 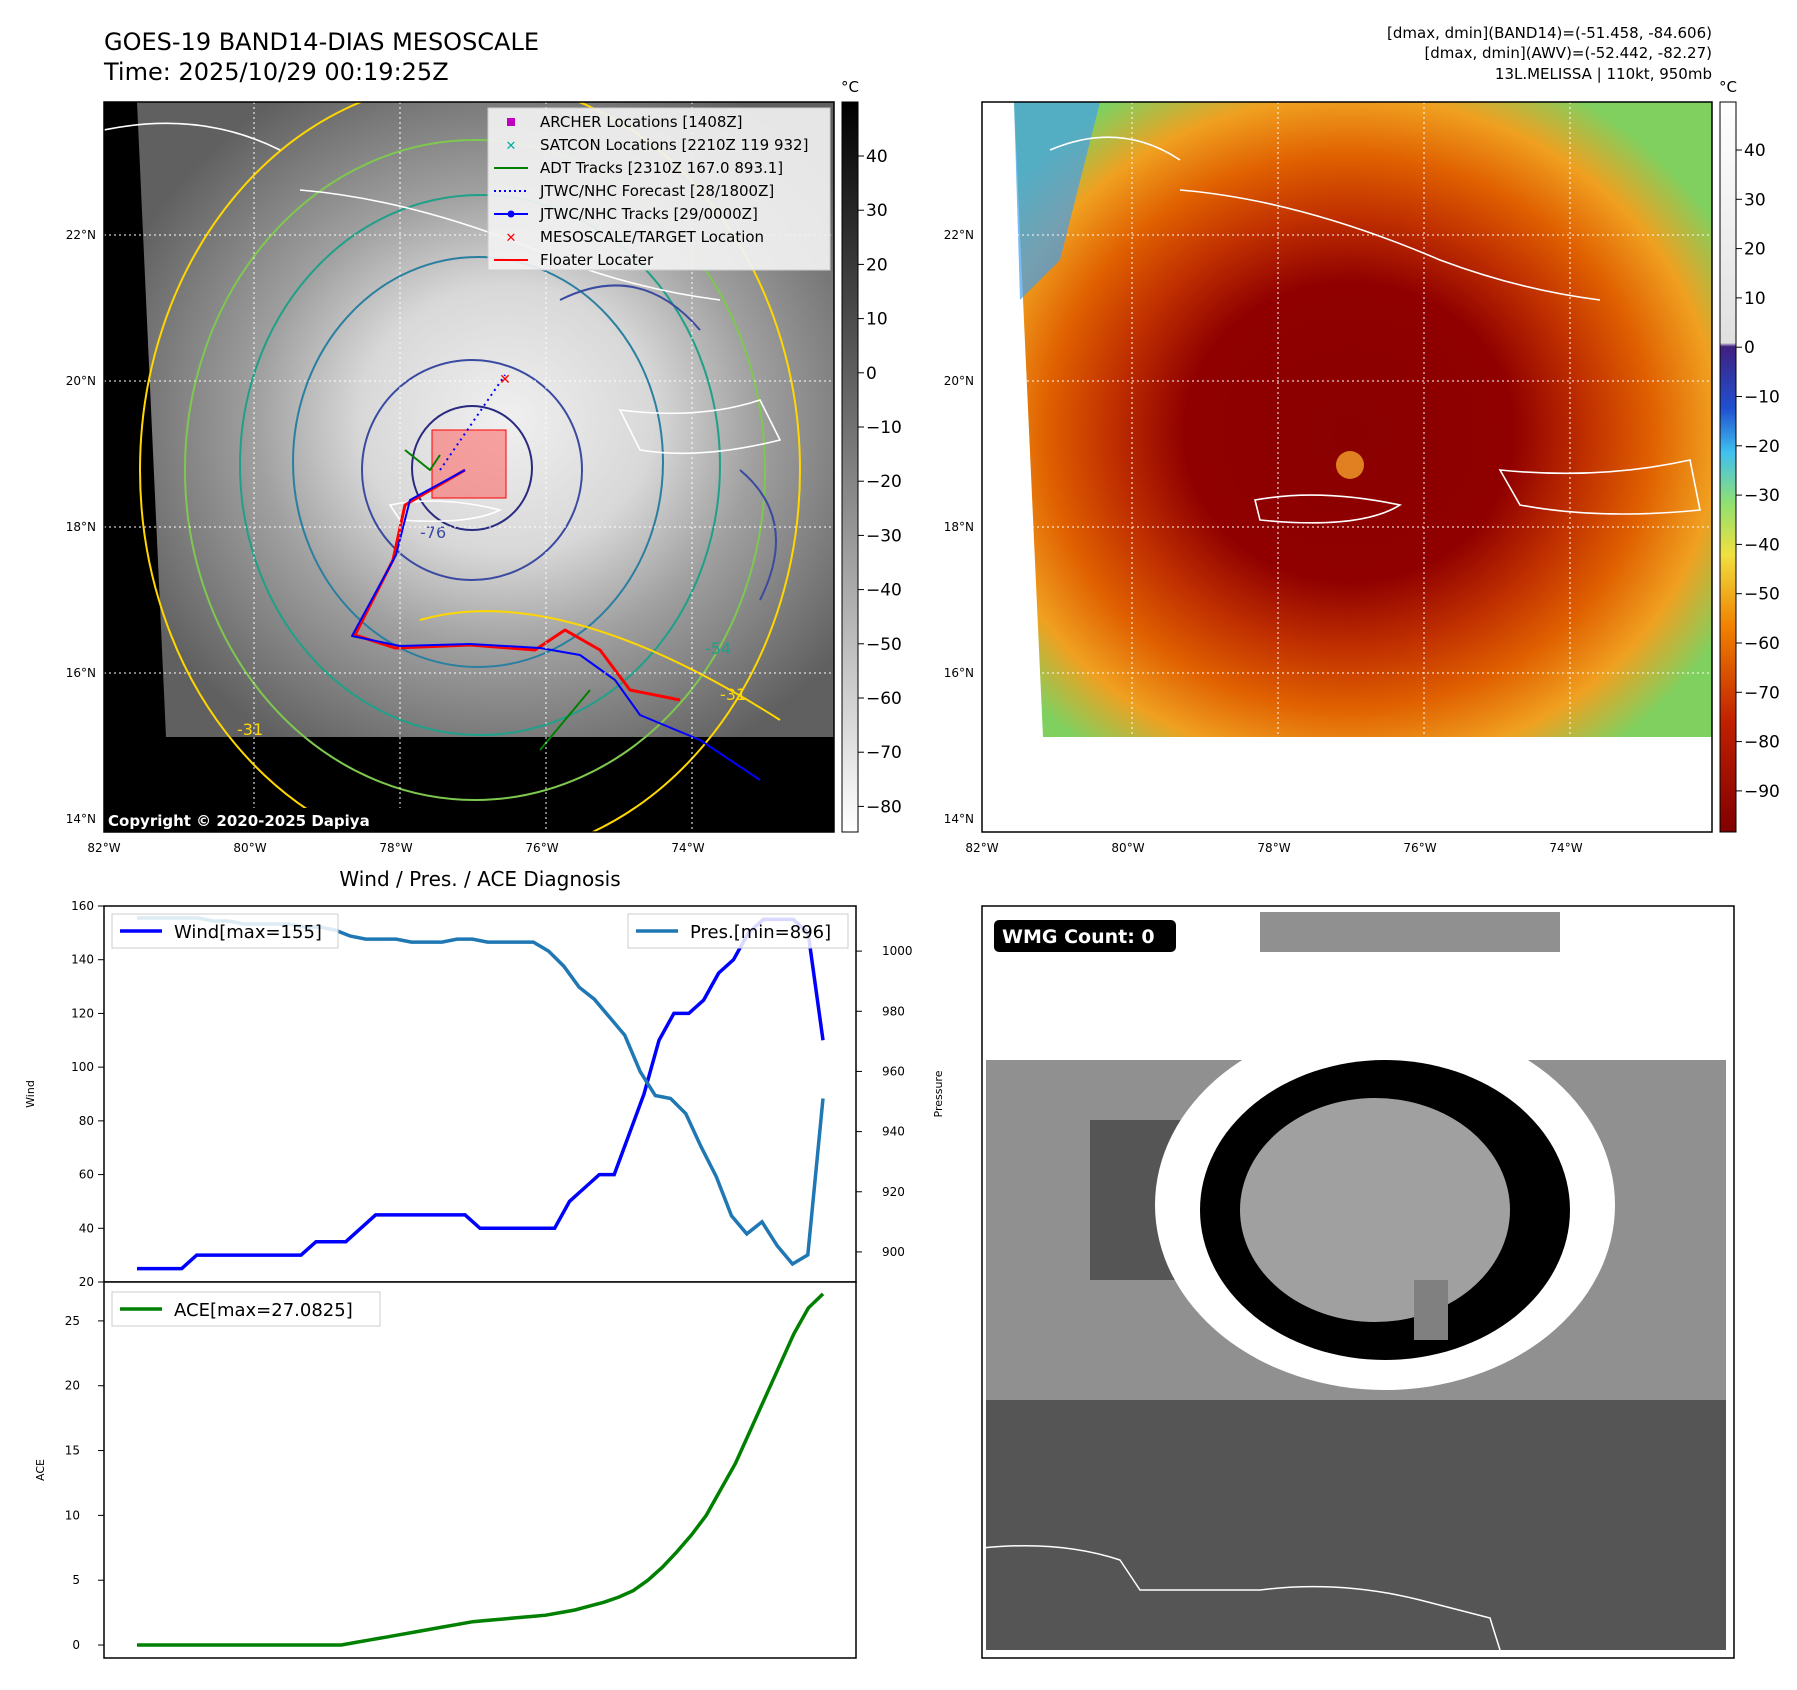 I want to click on ace-tick-label: 5, so click(x=76, y=1580).